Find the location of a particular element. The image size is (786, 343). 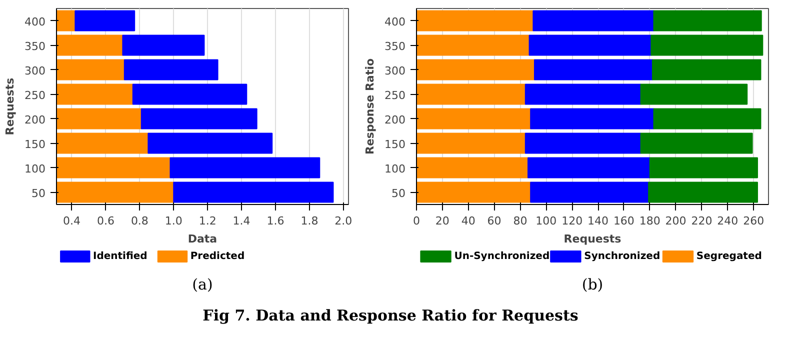

x-tick-label: 1.0 is located at coordinates (173, 221).